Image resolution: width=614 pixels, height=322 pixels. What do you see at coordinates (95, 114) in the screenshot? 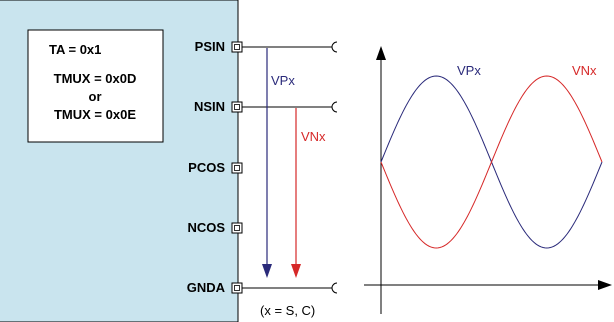
I see `settings-tmux-2: TMUX = 0x0E` at bounding box center [95, 114].